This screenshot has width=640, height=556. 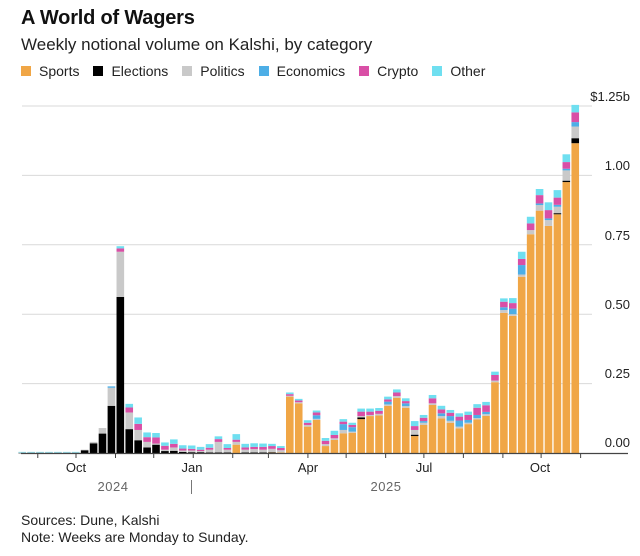 I want to click on y-tick-label: 1.00, so click(x=617, y=165).